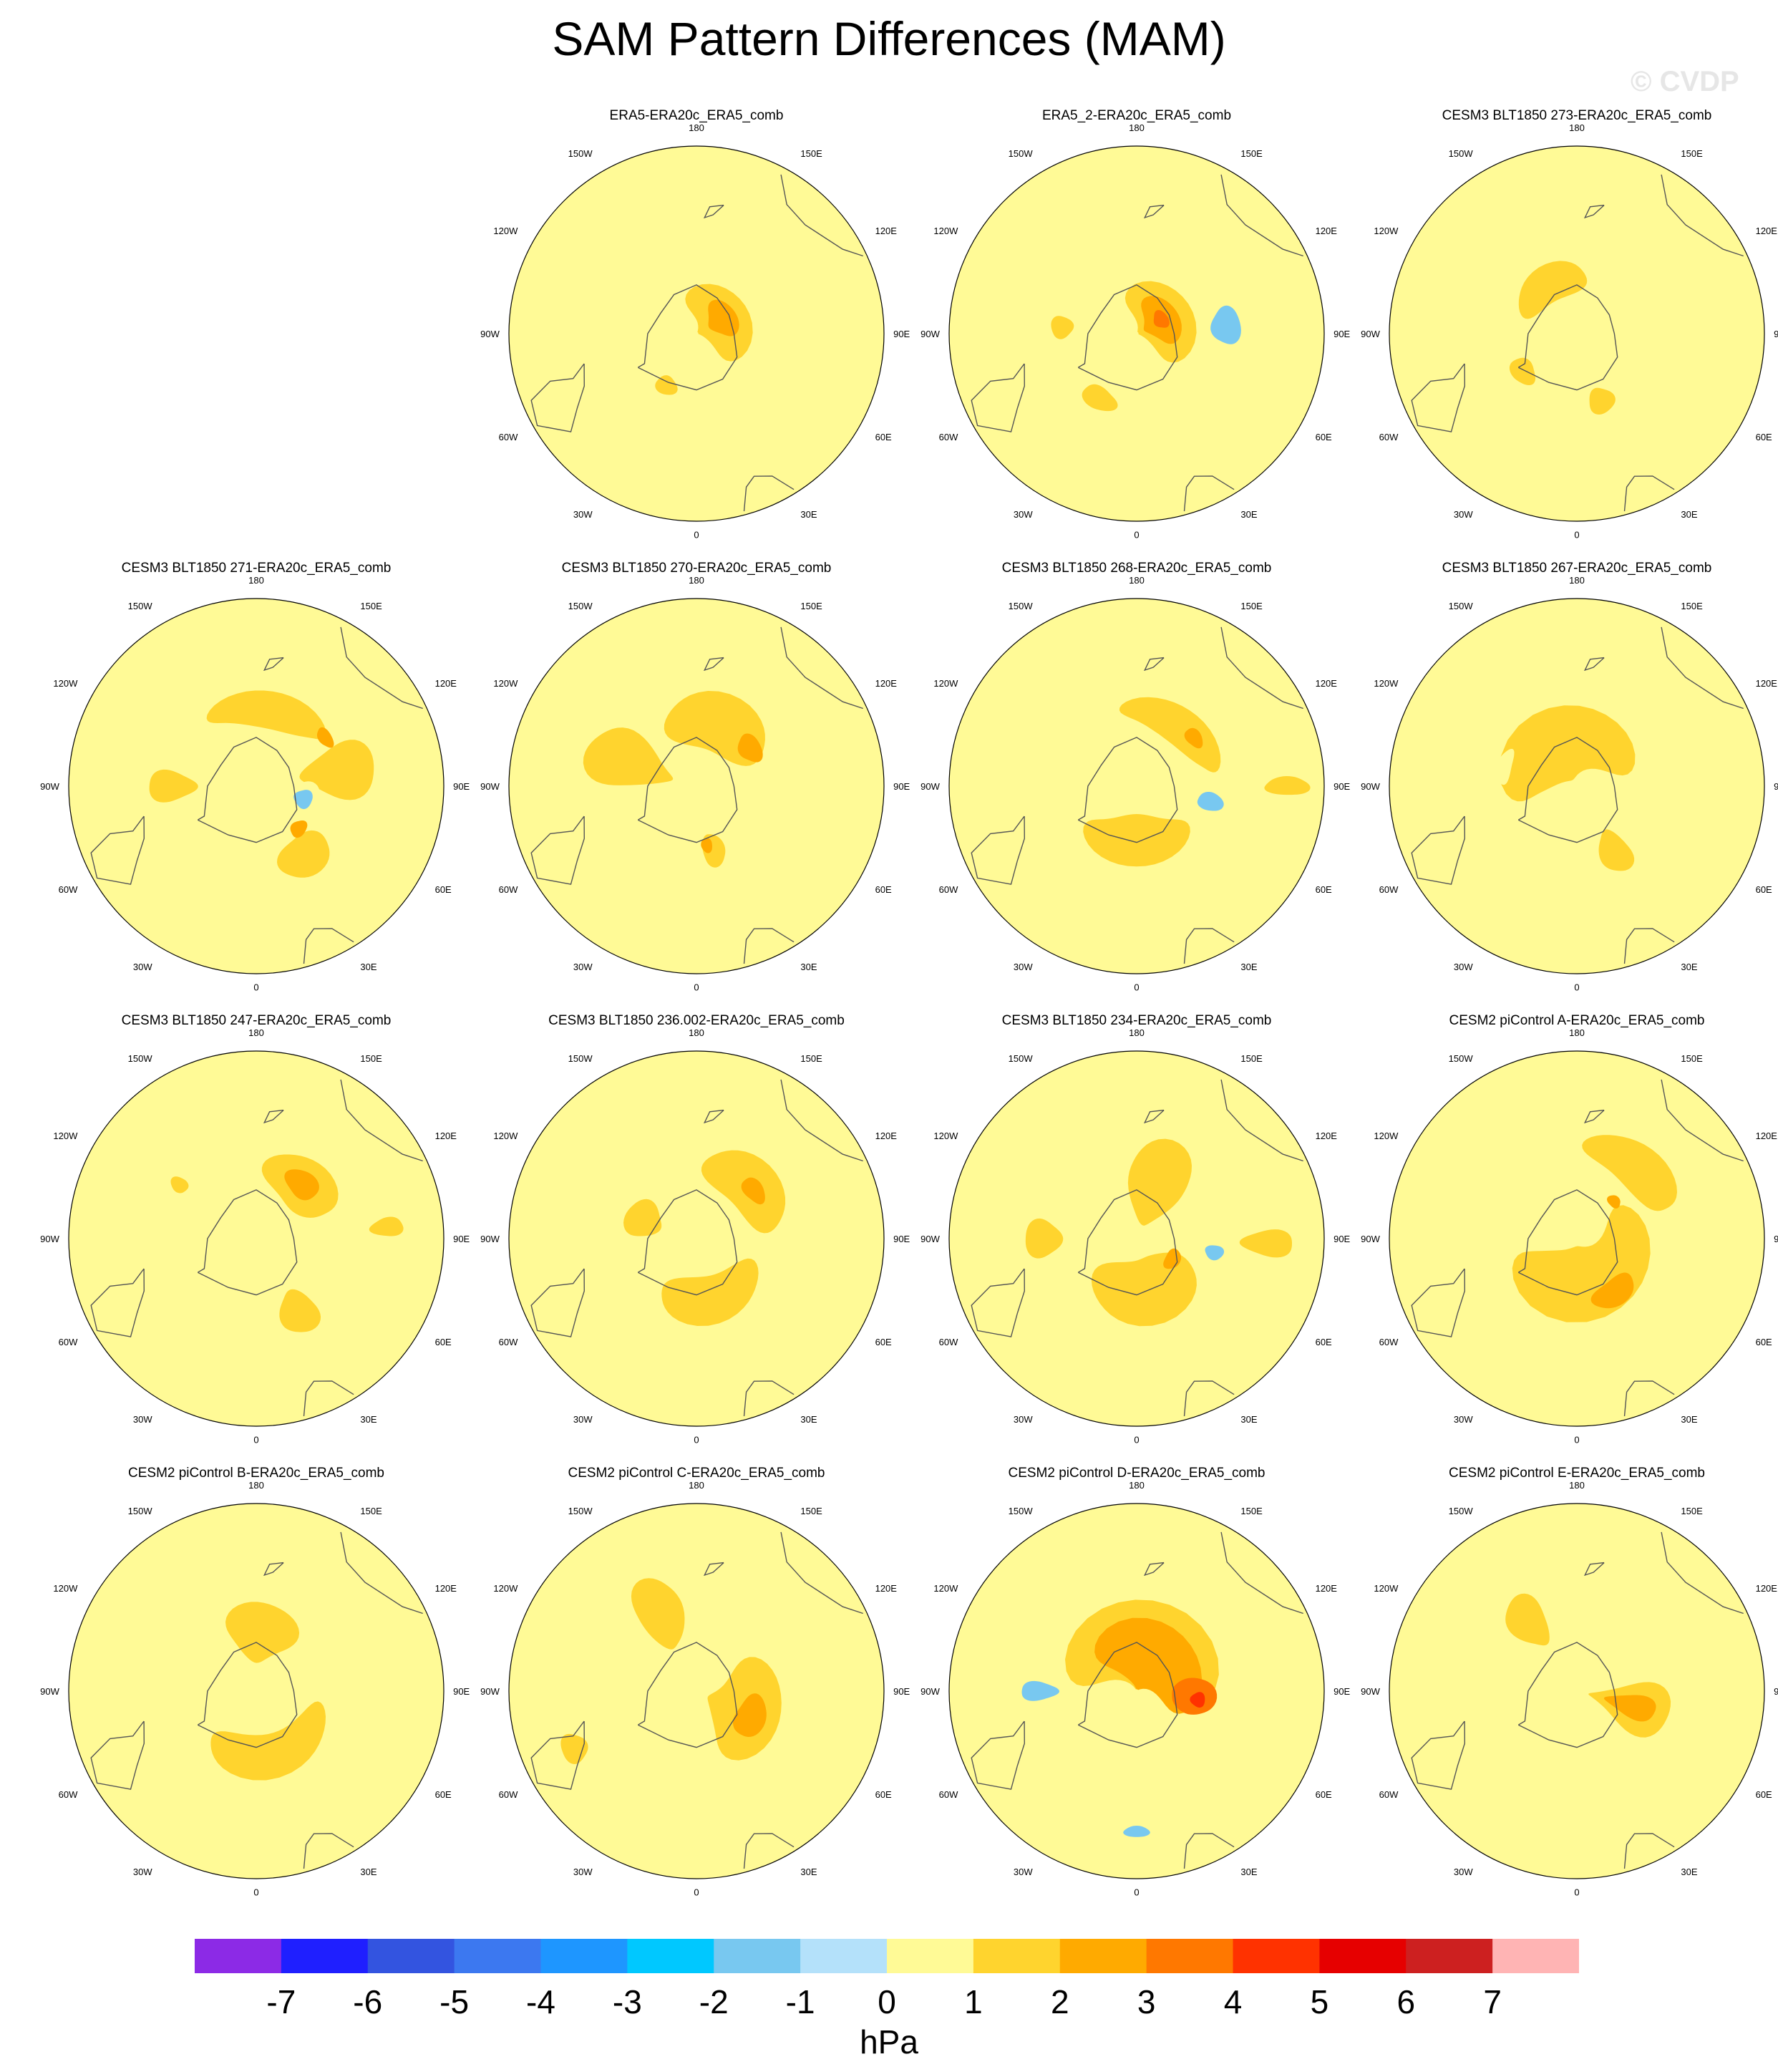  Describe the element at coordinates (1146, 2001) in the screenshot. I see `colorbar-tick-label: 3` at that location.